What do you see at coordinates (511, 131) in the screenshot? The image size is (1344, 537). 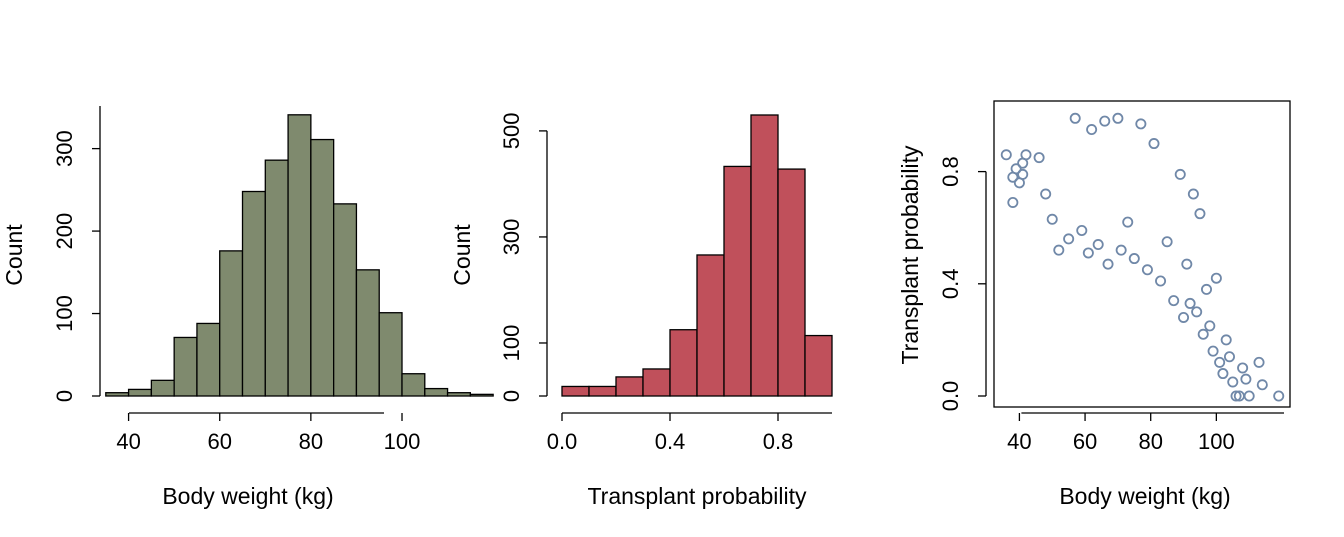 I see `y-tick-label: 500` at bounding box center [511, 131].